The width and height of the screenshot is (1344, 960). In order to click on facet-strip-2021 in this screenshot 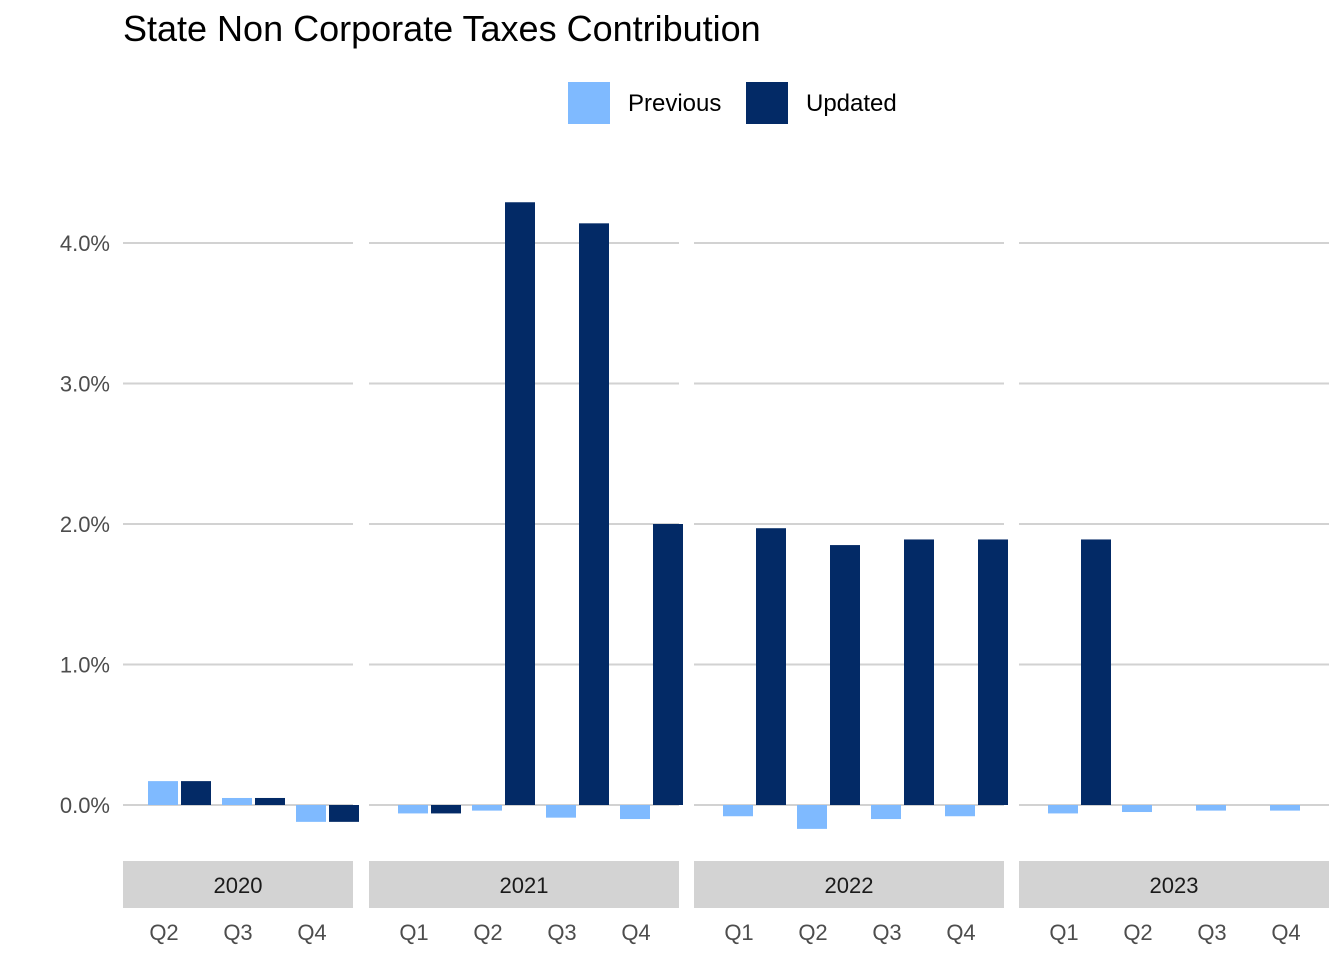, I will do `click(524, 884)`.